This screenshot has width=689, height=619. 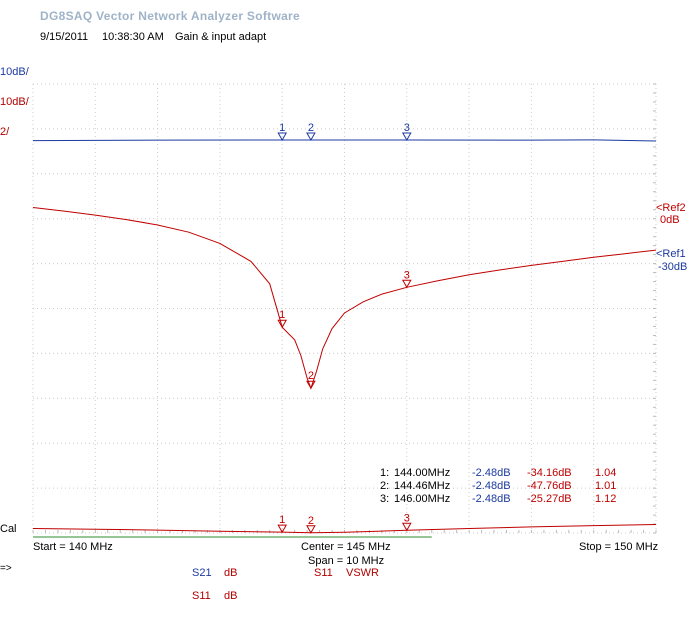 What do you see at coordinates (673, 267) in the screenshot?
I see `ref1-value: -30dB` at bounding box center [673, 267].